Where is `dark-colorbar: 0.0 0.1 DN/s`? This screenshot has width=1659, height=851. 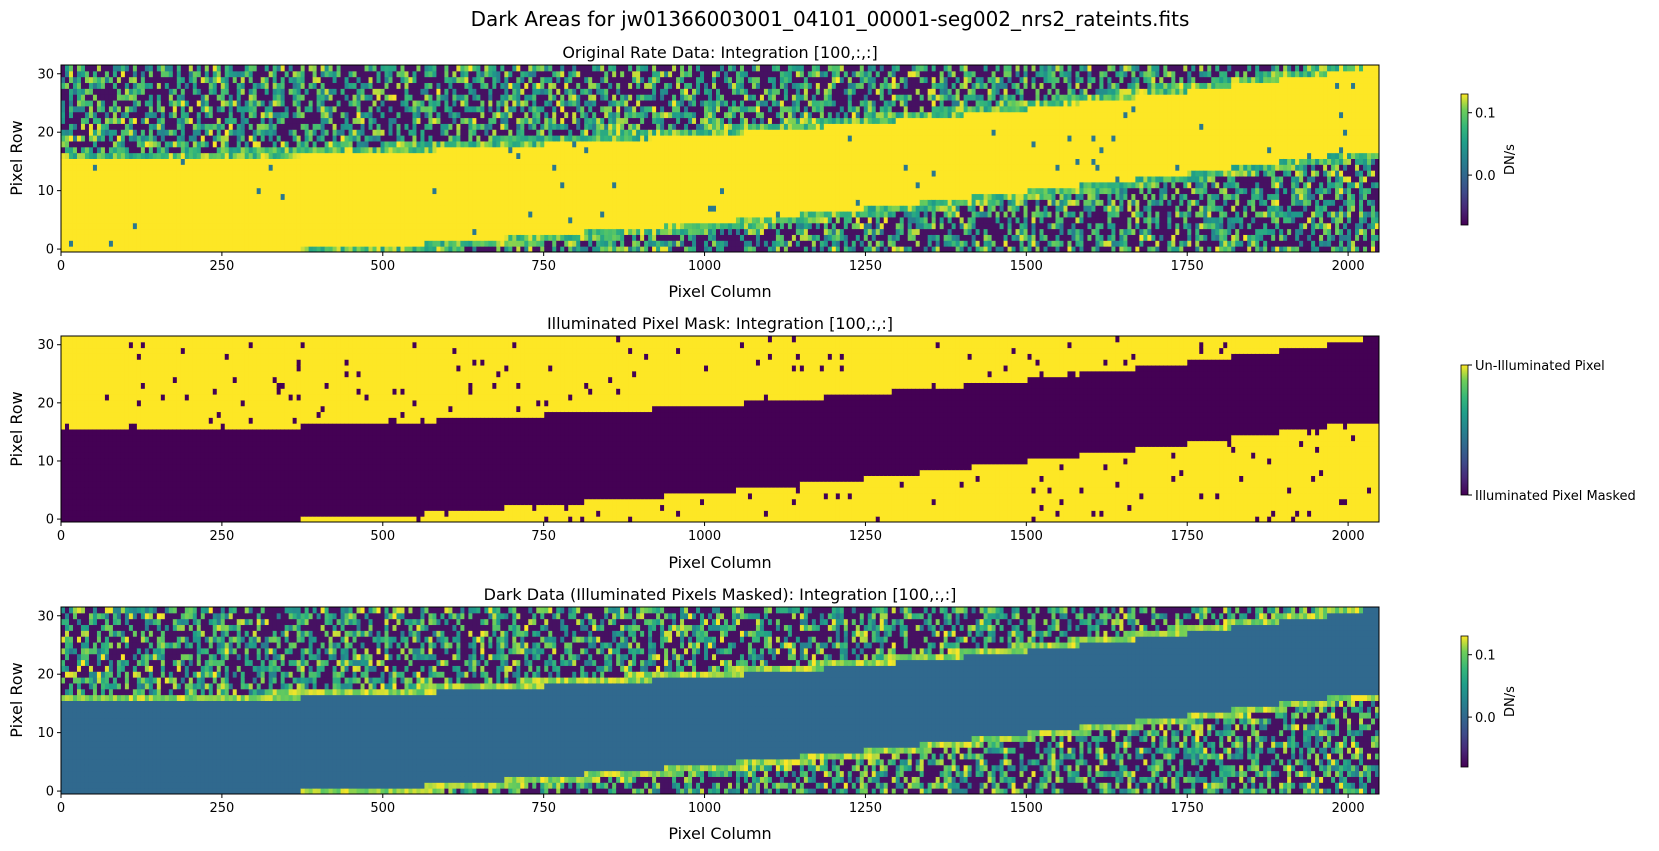
dark-colorbar: 0.0 0.1 DN/s is located at coordinates (1489, 701).